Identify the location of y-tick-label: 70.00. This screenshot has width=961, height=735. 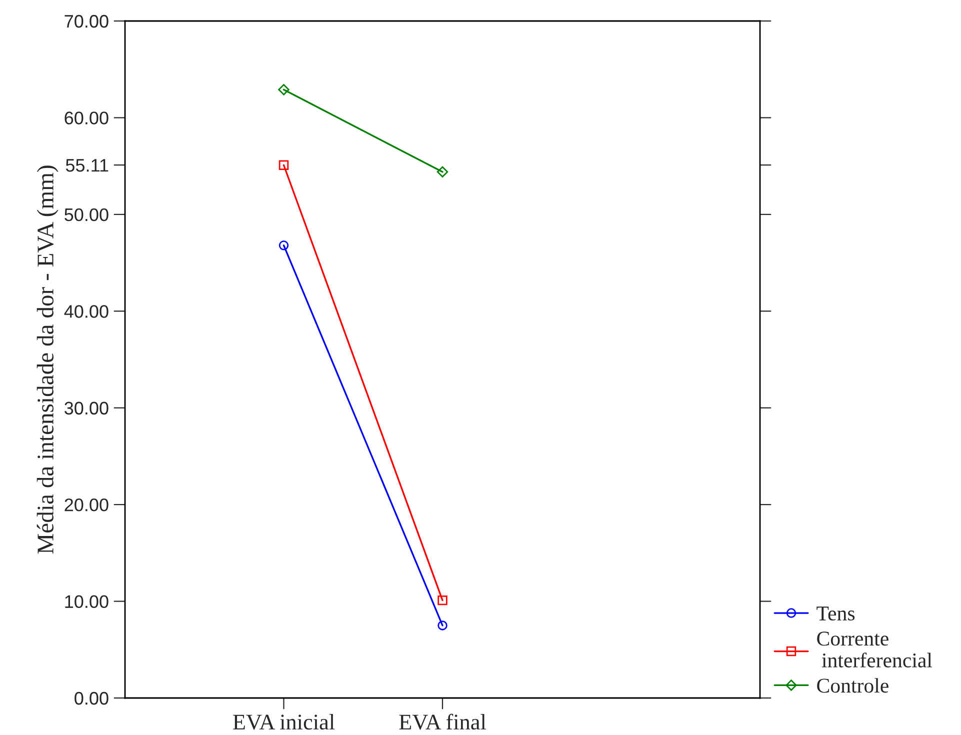
(86, 21).